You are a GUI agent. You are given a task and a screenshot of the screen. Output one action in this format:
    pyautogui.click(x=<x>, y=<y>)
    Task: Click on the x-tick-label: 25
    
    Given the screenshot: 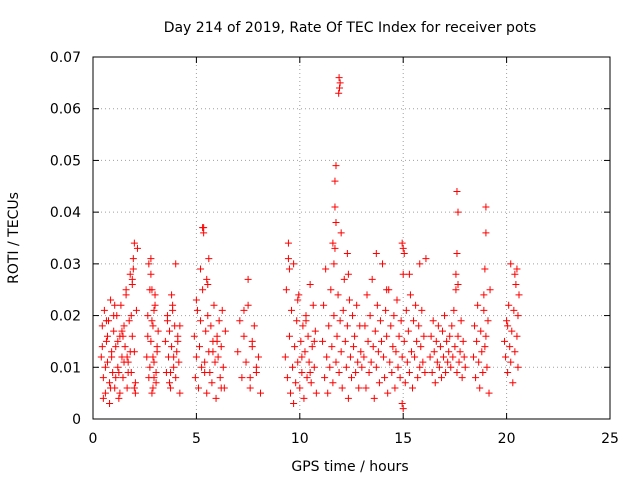 What is the action you would take?
    pyautogui.click(x=610, y=439)
    